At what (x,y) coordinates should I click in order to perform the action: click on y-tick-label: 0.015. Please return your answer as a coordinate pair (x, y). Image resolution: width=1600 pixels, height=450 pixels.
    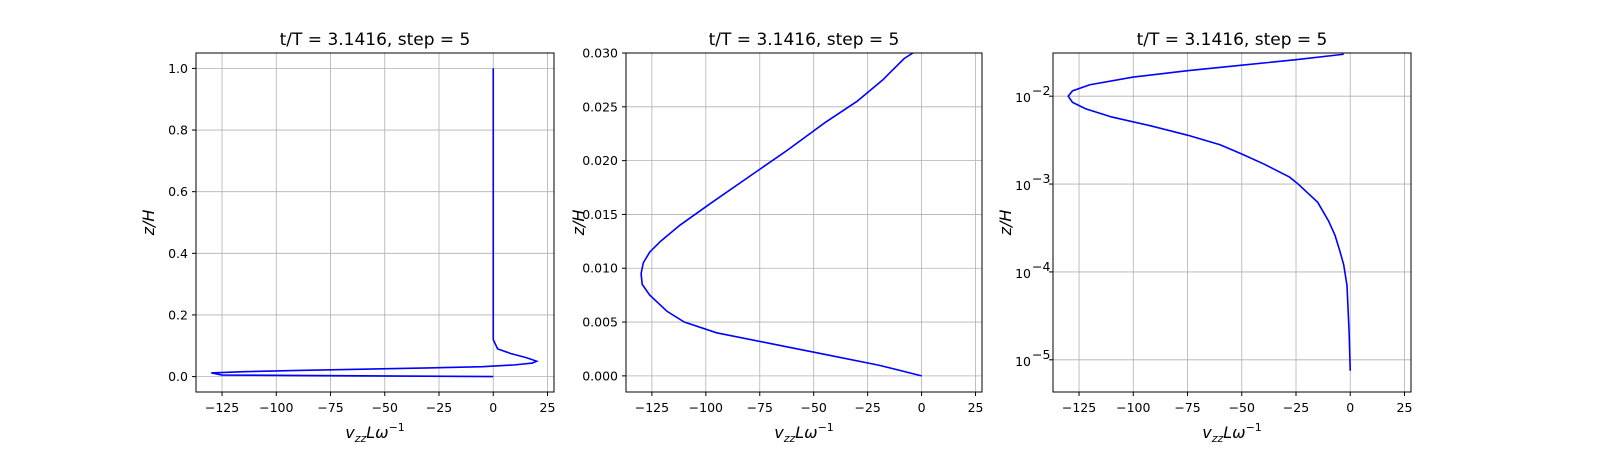
    Looking at the image, I should click on (600, 214).